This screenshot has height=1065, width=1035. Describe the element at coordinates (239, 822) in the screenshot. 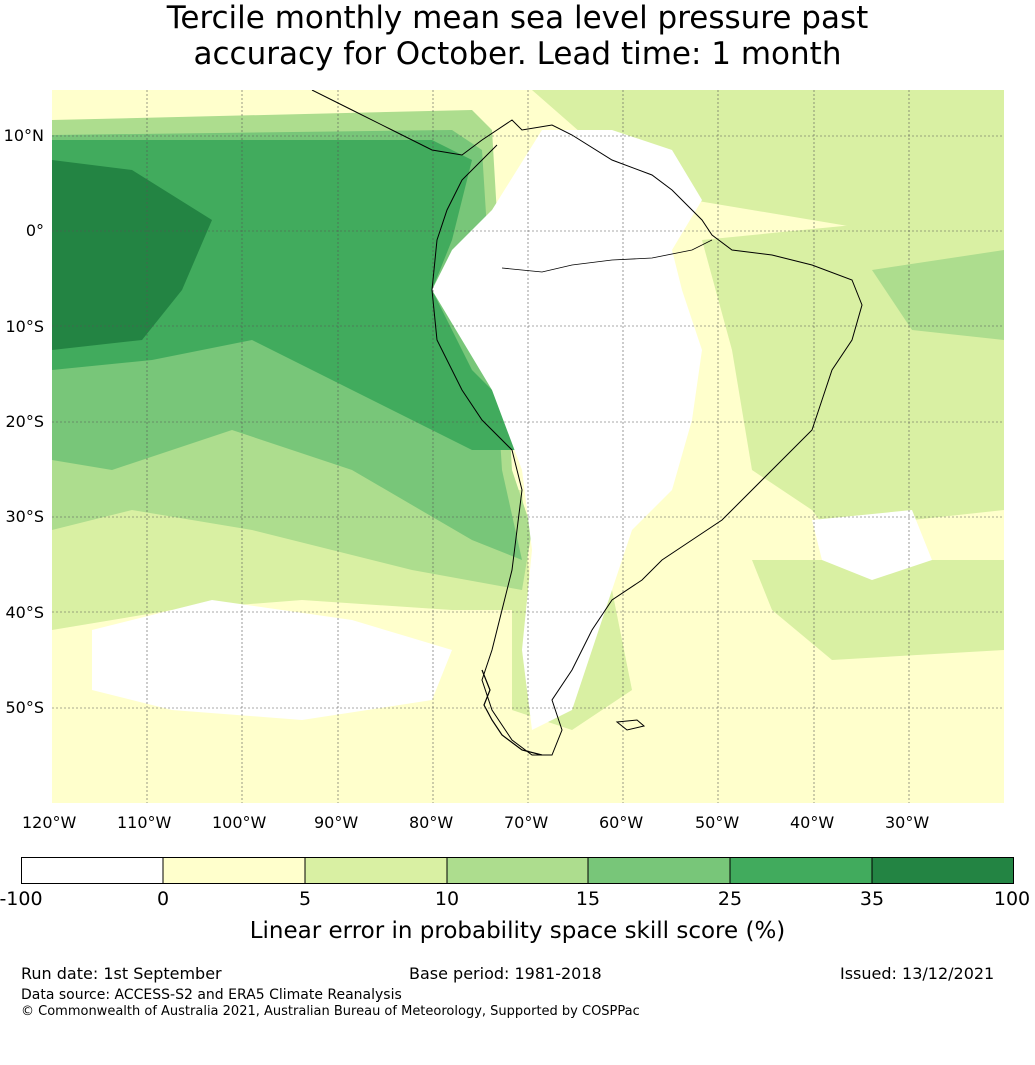

I see `lon-label-100w: 100°W` at that location.